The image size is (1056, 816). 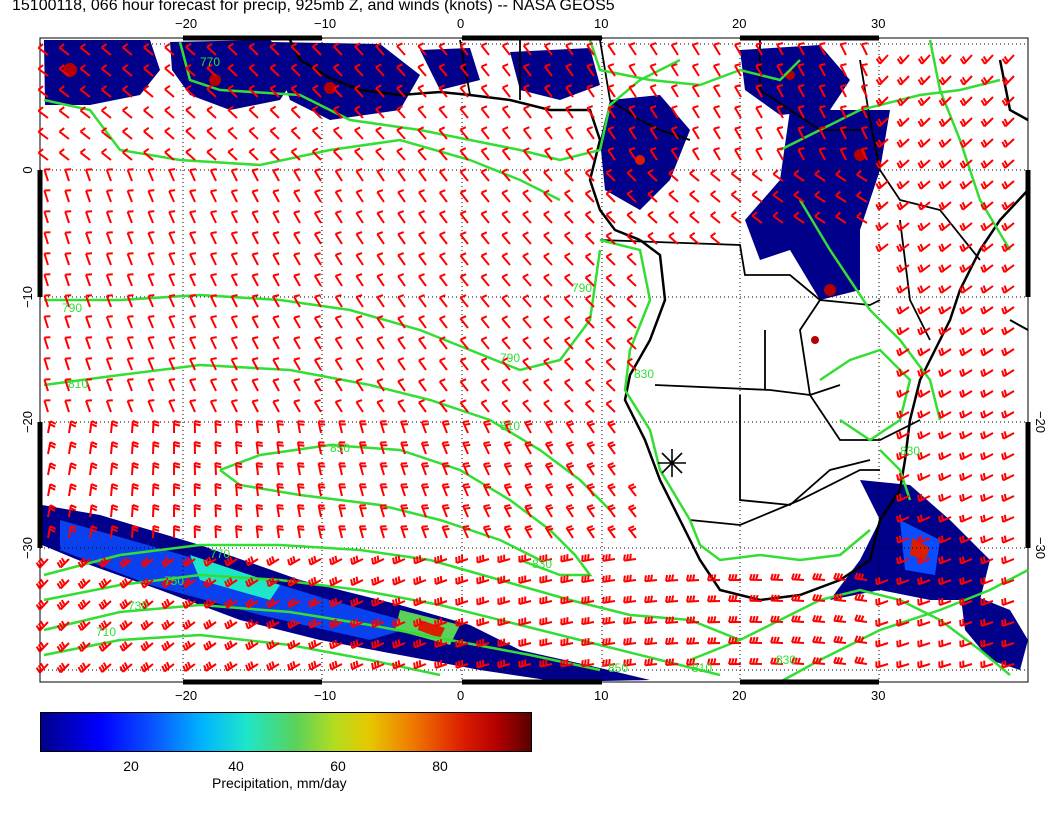 I want to click on precip-cell, so click(x=70, y=70).